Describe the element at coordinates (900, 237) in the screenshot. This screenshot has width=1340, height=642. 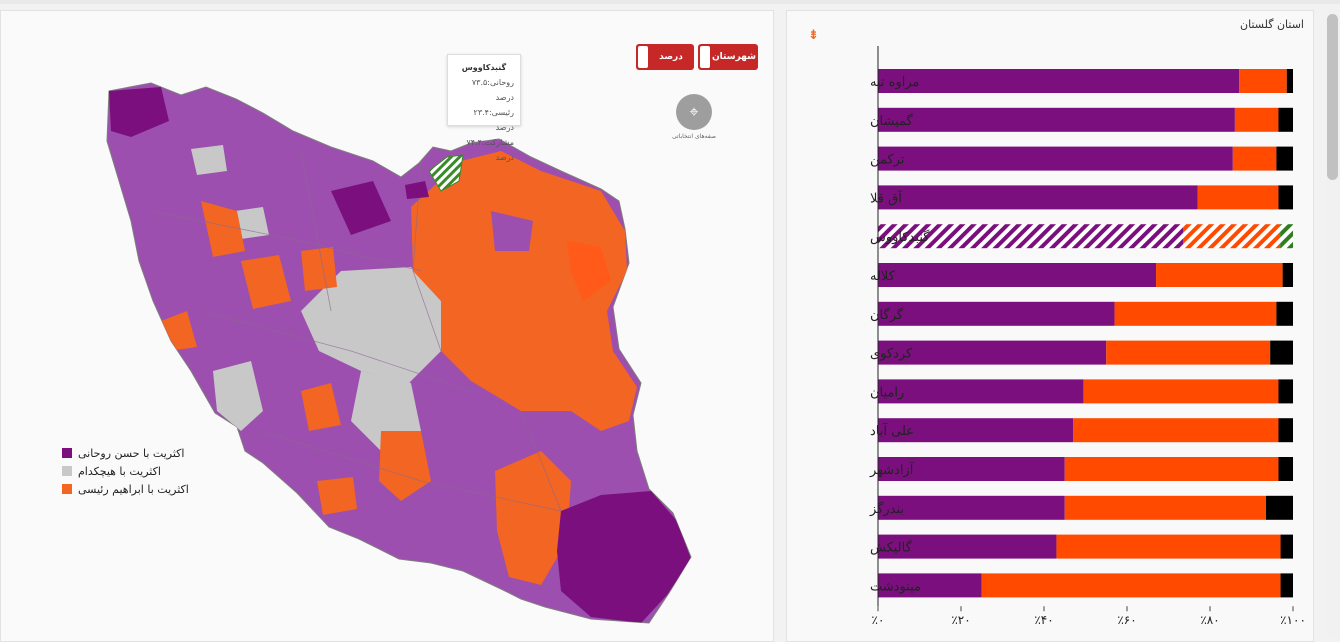
I see `category-label: گنبدکاووس` at that location.